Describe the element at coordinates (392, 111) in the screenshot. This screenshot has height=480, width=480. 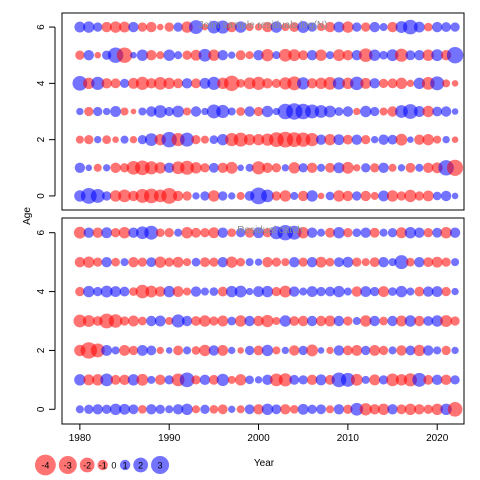
I see `bubble-age3-year2015` at that location.